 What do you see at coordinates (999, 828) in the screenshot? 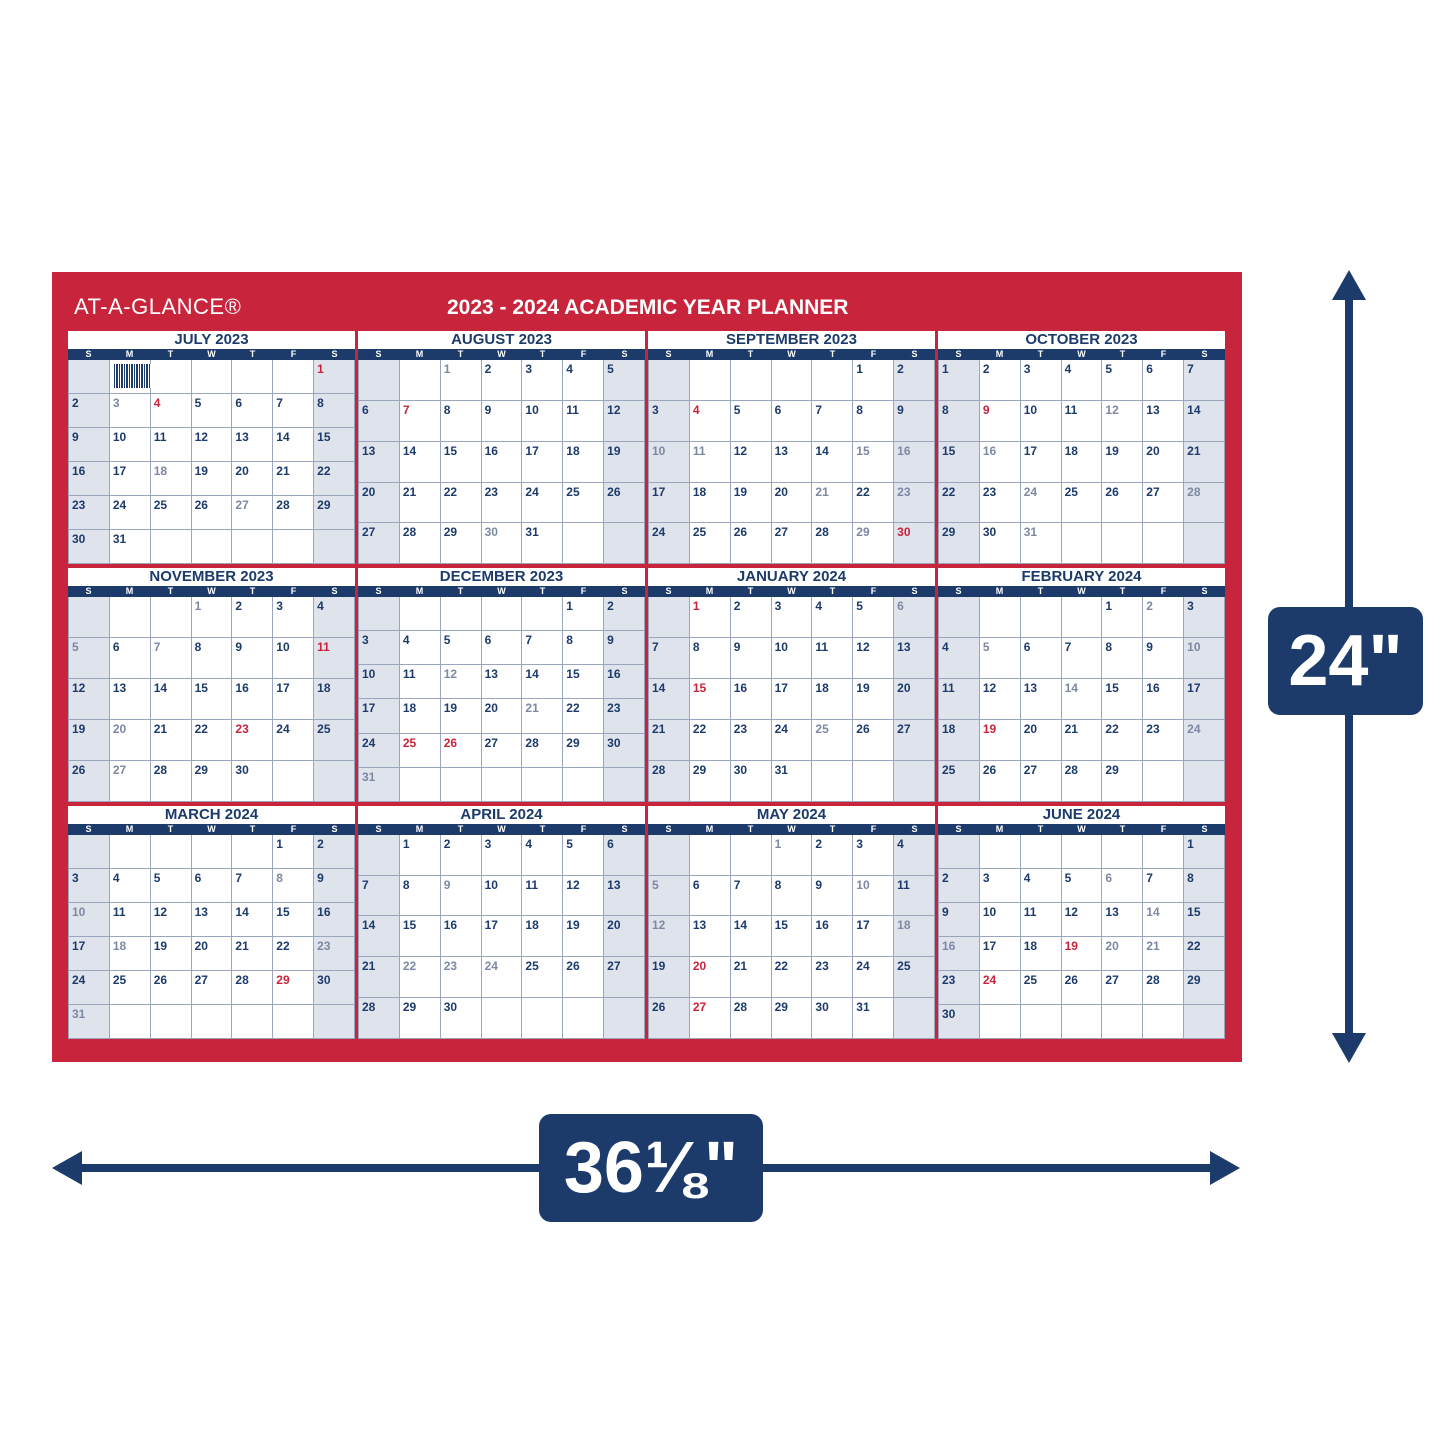
I see `weekday-label: M` at bounding box center [999, 828].